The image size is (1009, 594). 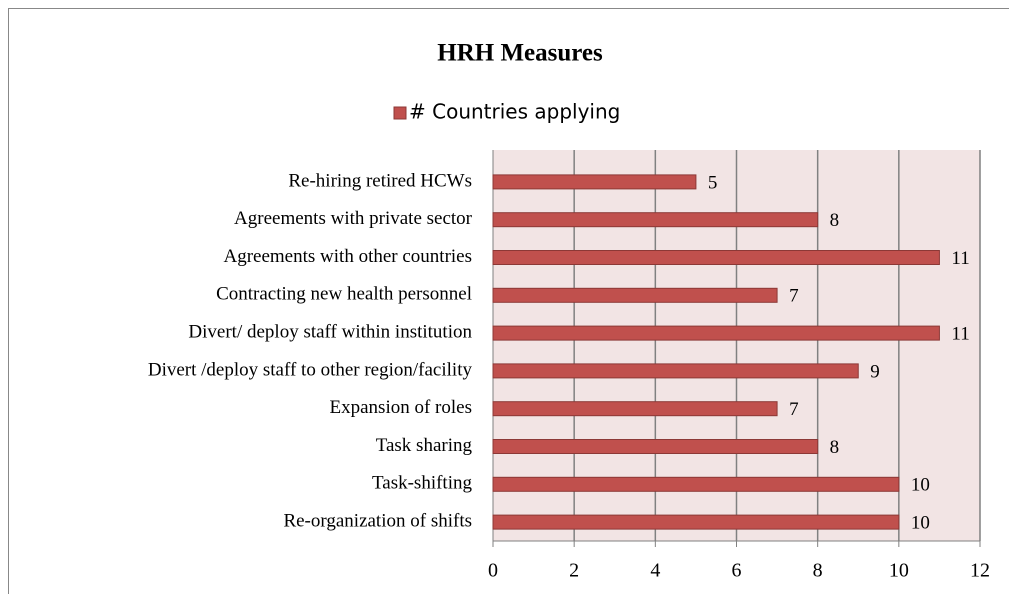 I want to click on y-tick-label: Task sharing, so click(x=424, y=445).